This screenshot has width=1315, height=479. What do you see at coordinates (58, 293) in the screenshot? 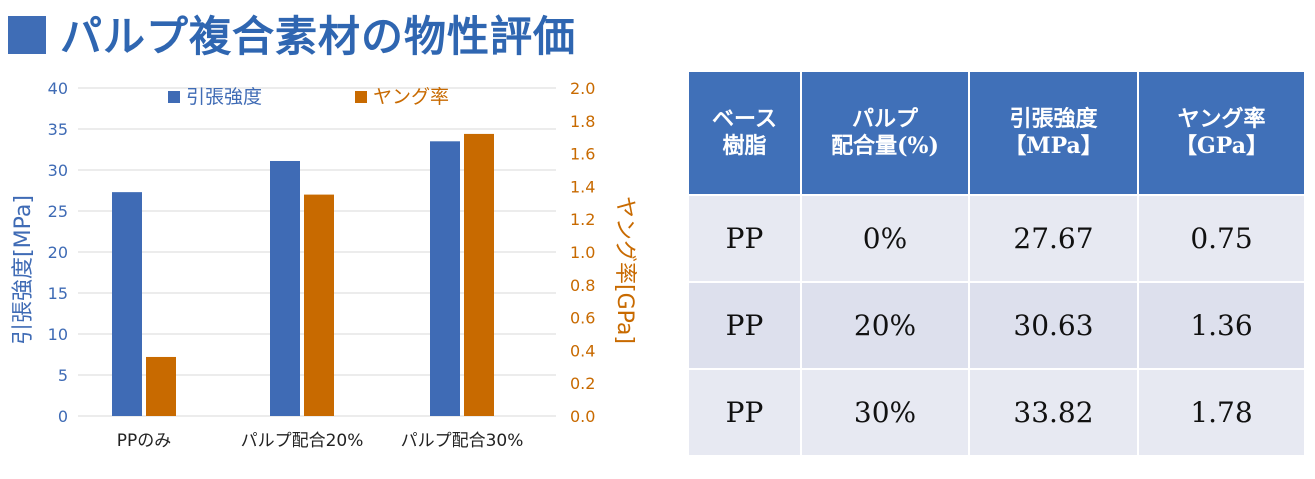
I see `y-tick-left: 15` at bounding box center [58, 293].